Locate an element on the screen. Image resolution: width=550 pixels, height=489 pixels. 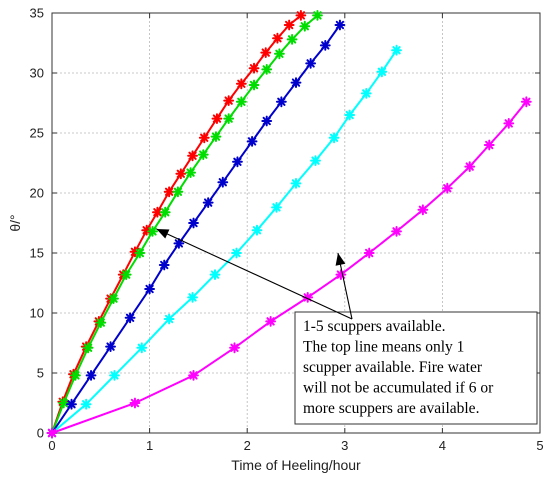
y-tick-label: 15 is located at coordinates (37, 253).